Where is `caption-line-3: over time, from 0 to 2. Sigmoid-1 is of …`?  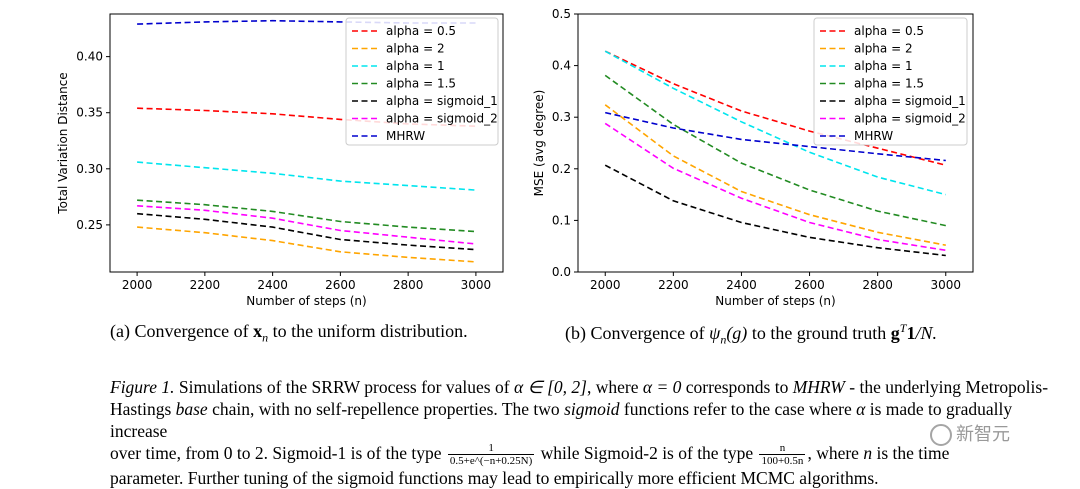 caption-line-3: over time, from 0 to 2. Sigmoid-1 is of … is located at coordinates (585, 454).